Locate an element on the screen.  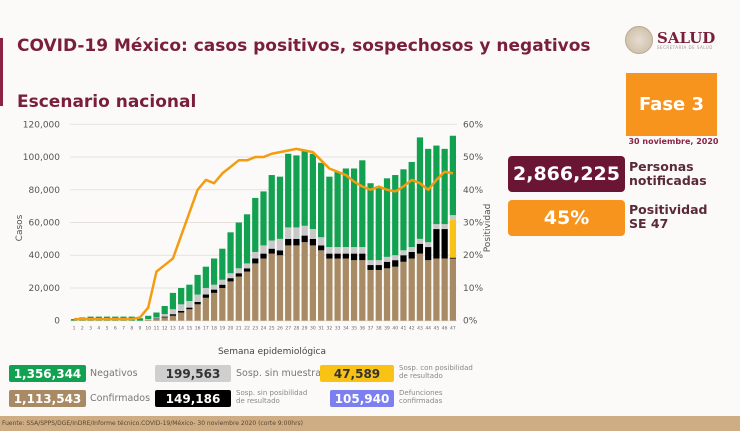
y-tick-label: 40,000 is located at coordinates (45, 256).